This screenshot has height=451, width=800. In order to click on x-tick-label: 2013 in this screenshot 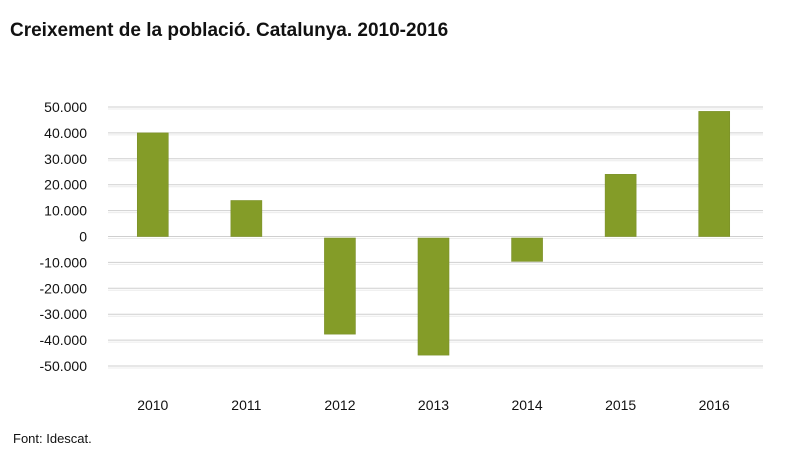, I will do `click(433, 405)`.